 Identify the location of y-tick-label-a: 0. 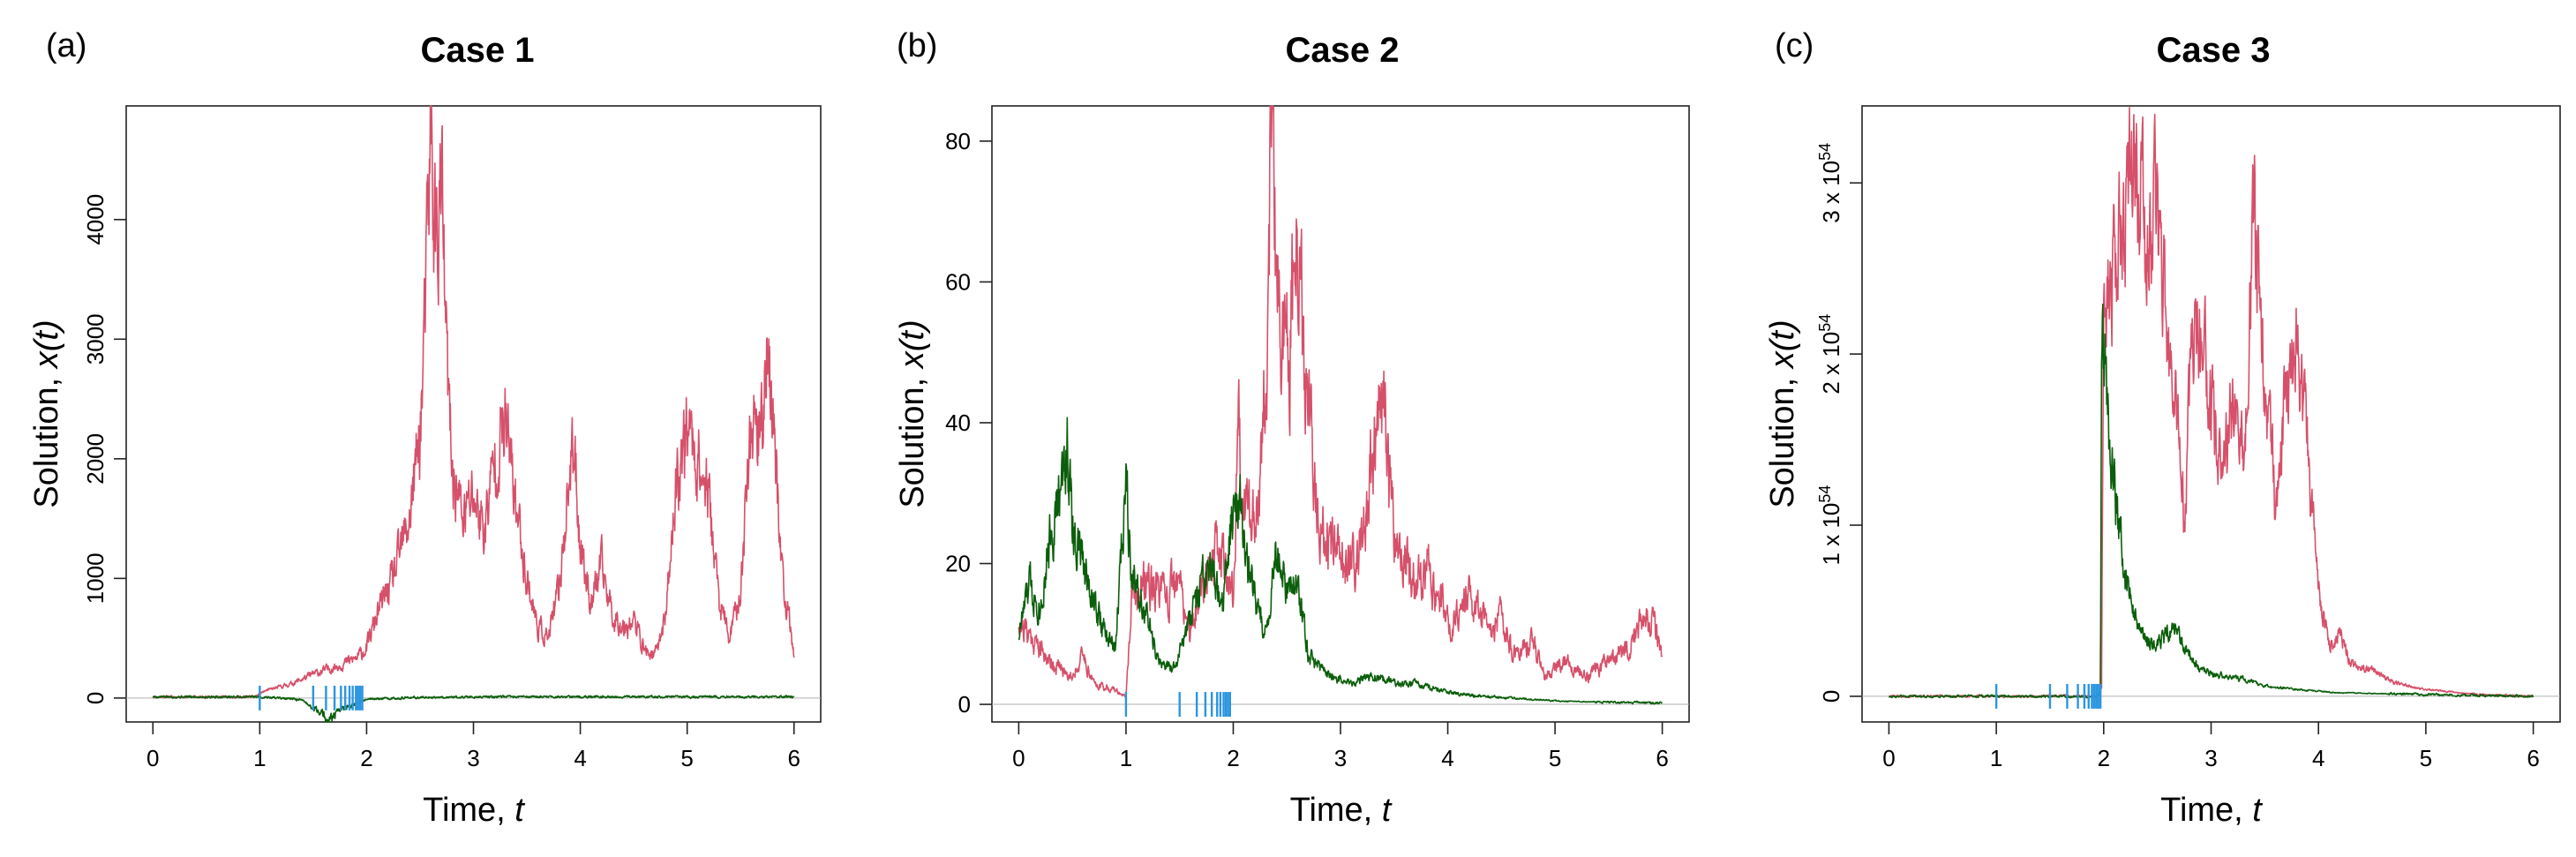
(95, 698).